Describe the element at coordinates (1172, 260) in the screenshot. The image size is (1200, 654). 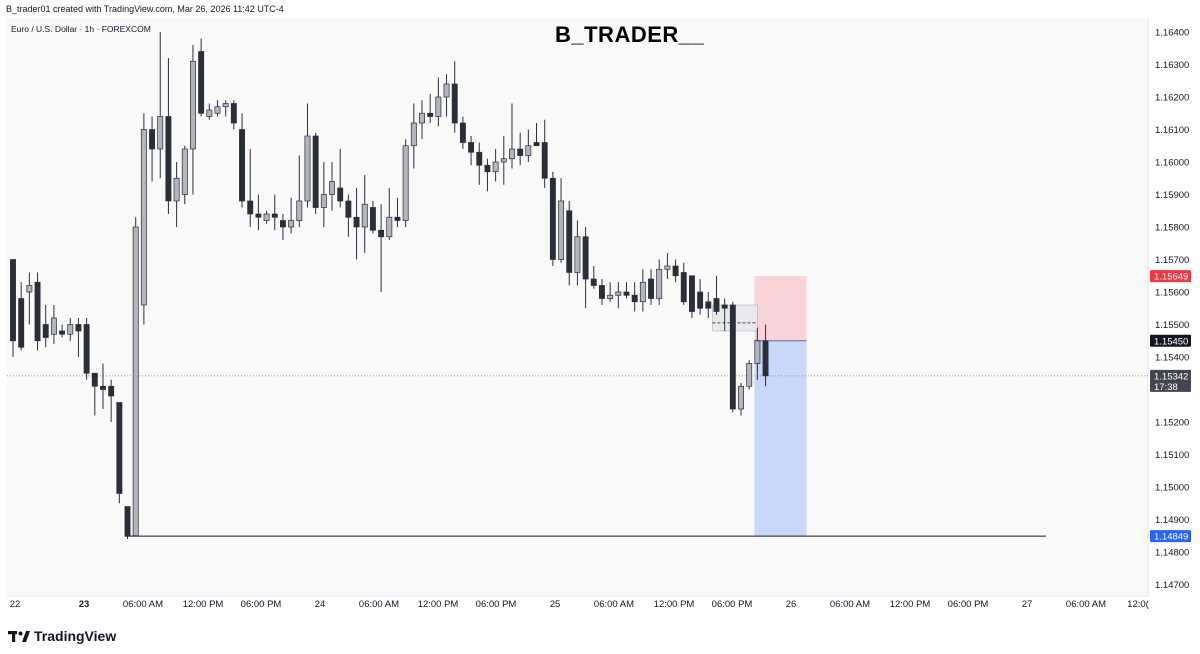
I see `price-tick-label: 1.15700` at that location.